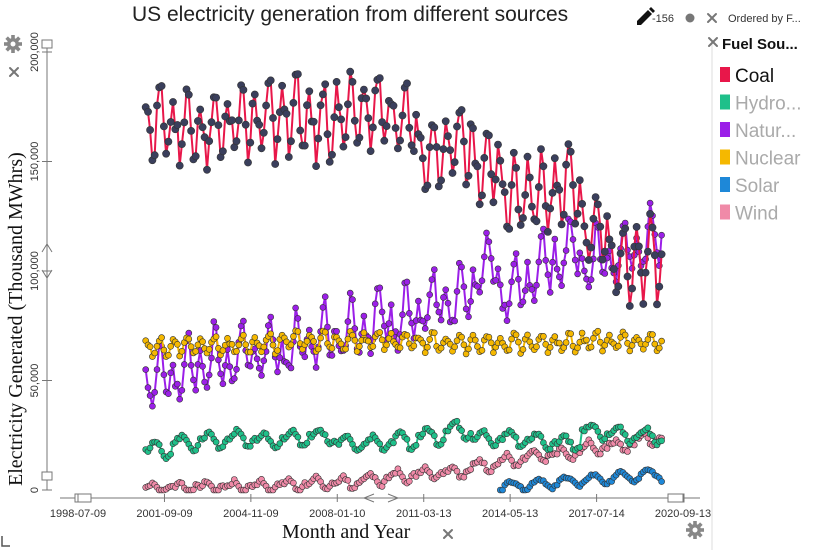 The height and width of the screenshot is (550, 818). Describe the element at coordinates (750, 186) in the screenshot. I see `legend-item: Solar` at that location.